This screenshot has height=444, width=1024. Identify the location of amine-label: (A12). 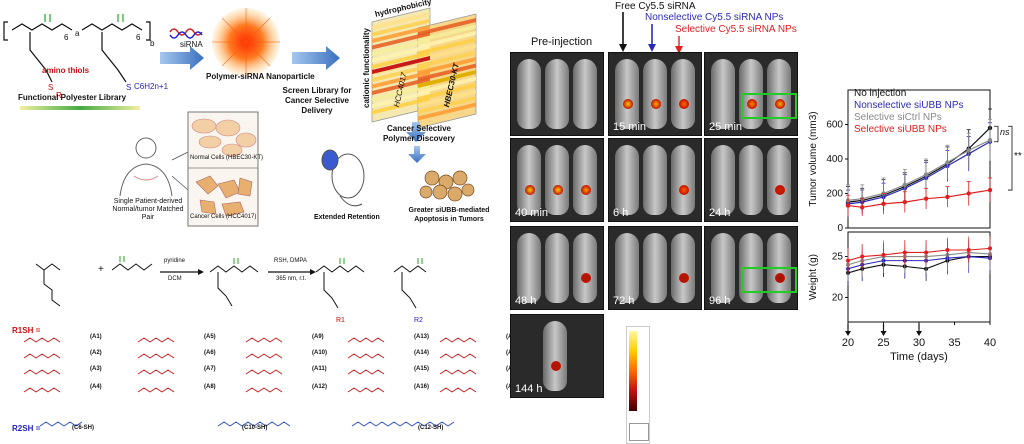
(320, 387).